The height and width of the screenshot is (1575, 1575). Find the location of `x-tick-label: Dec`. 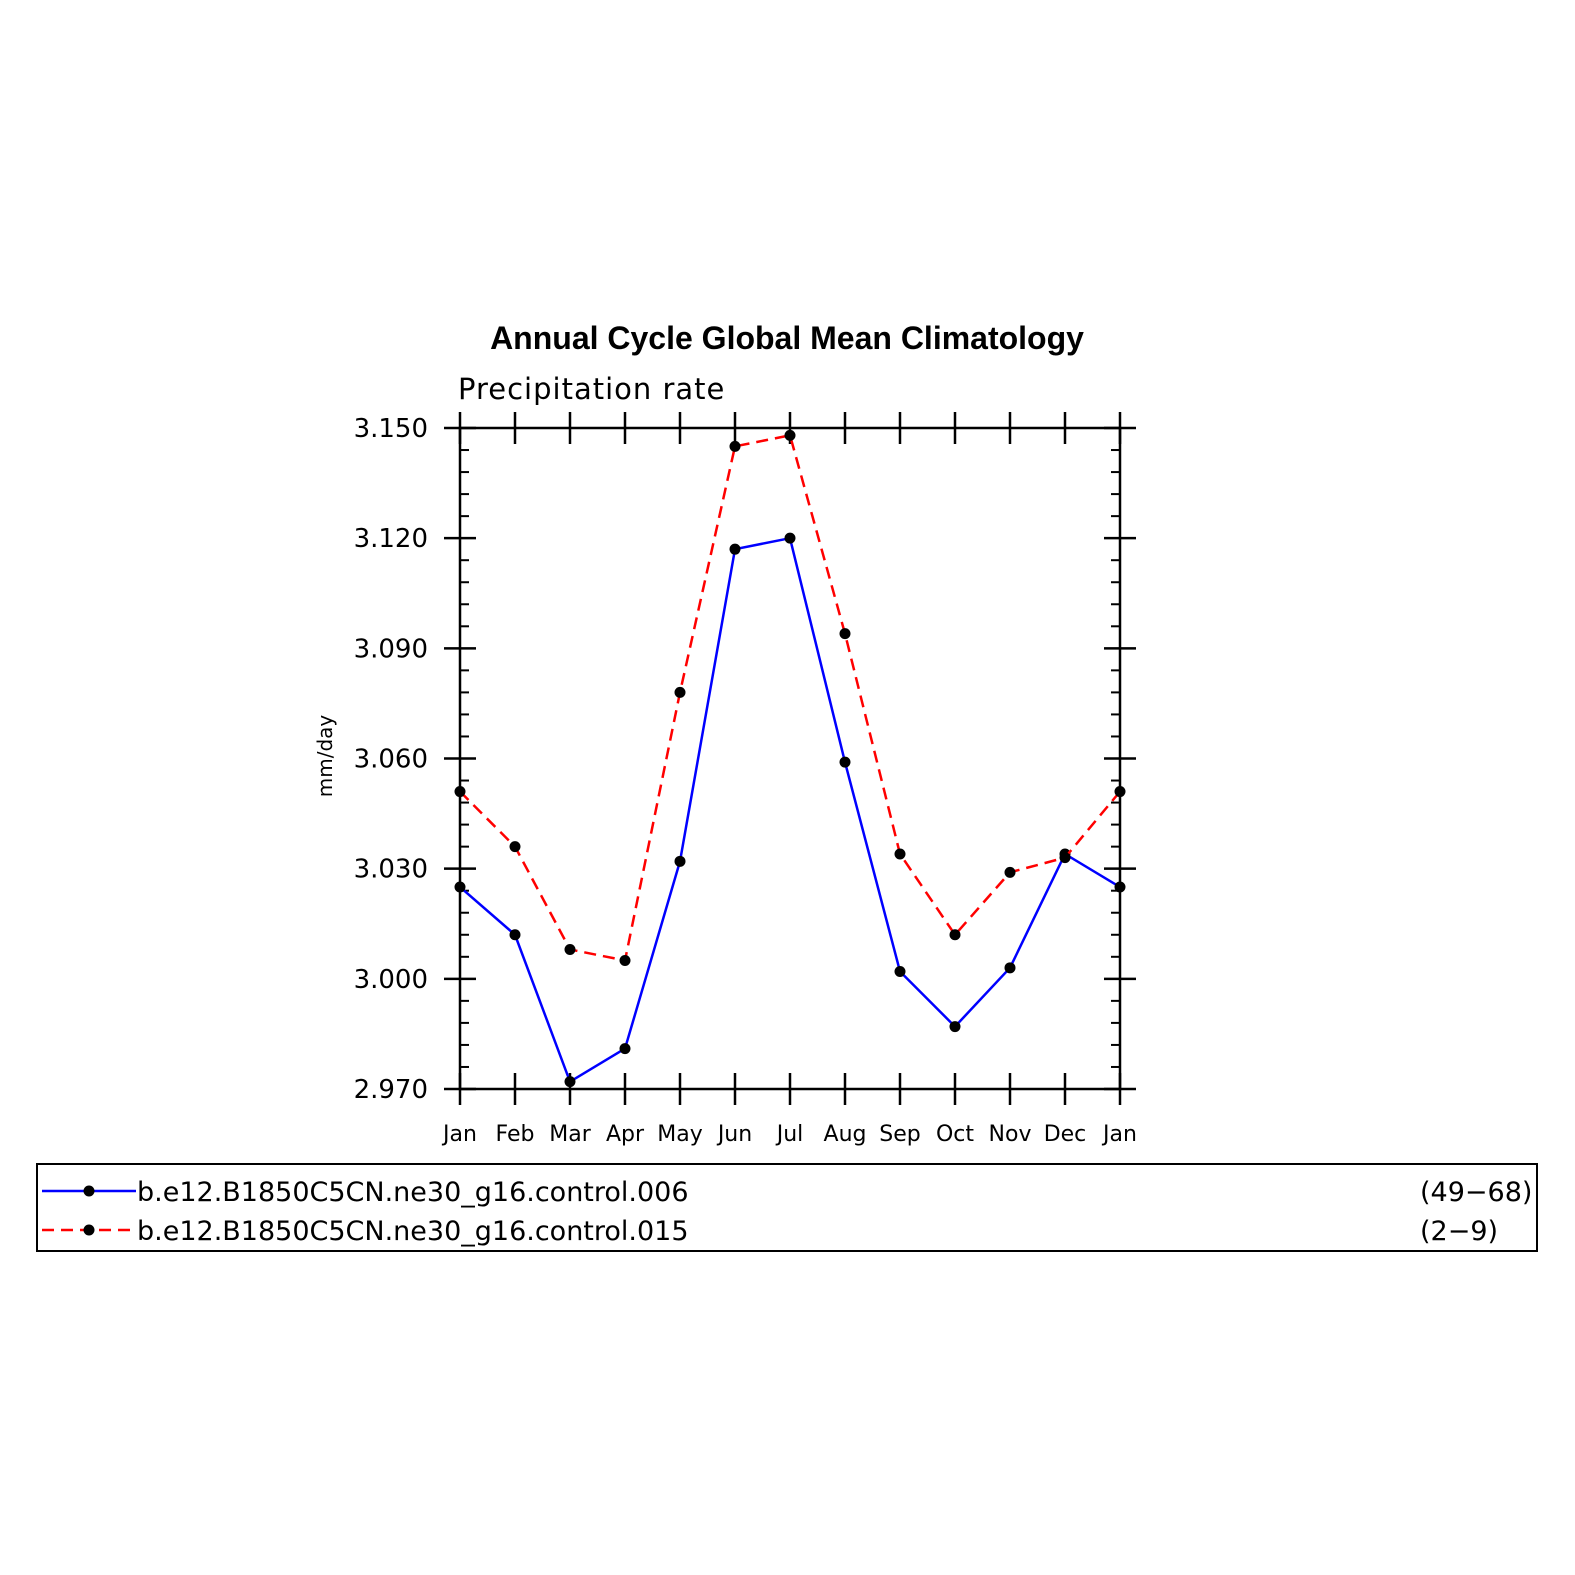

x-tick-label: Dec is located at coordinates (1065, 1134).